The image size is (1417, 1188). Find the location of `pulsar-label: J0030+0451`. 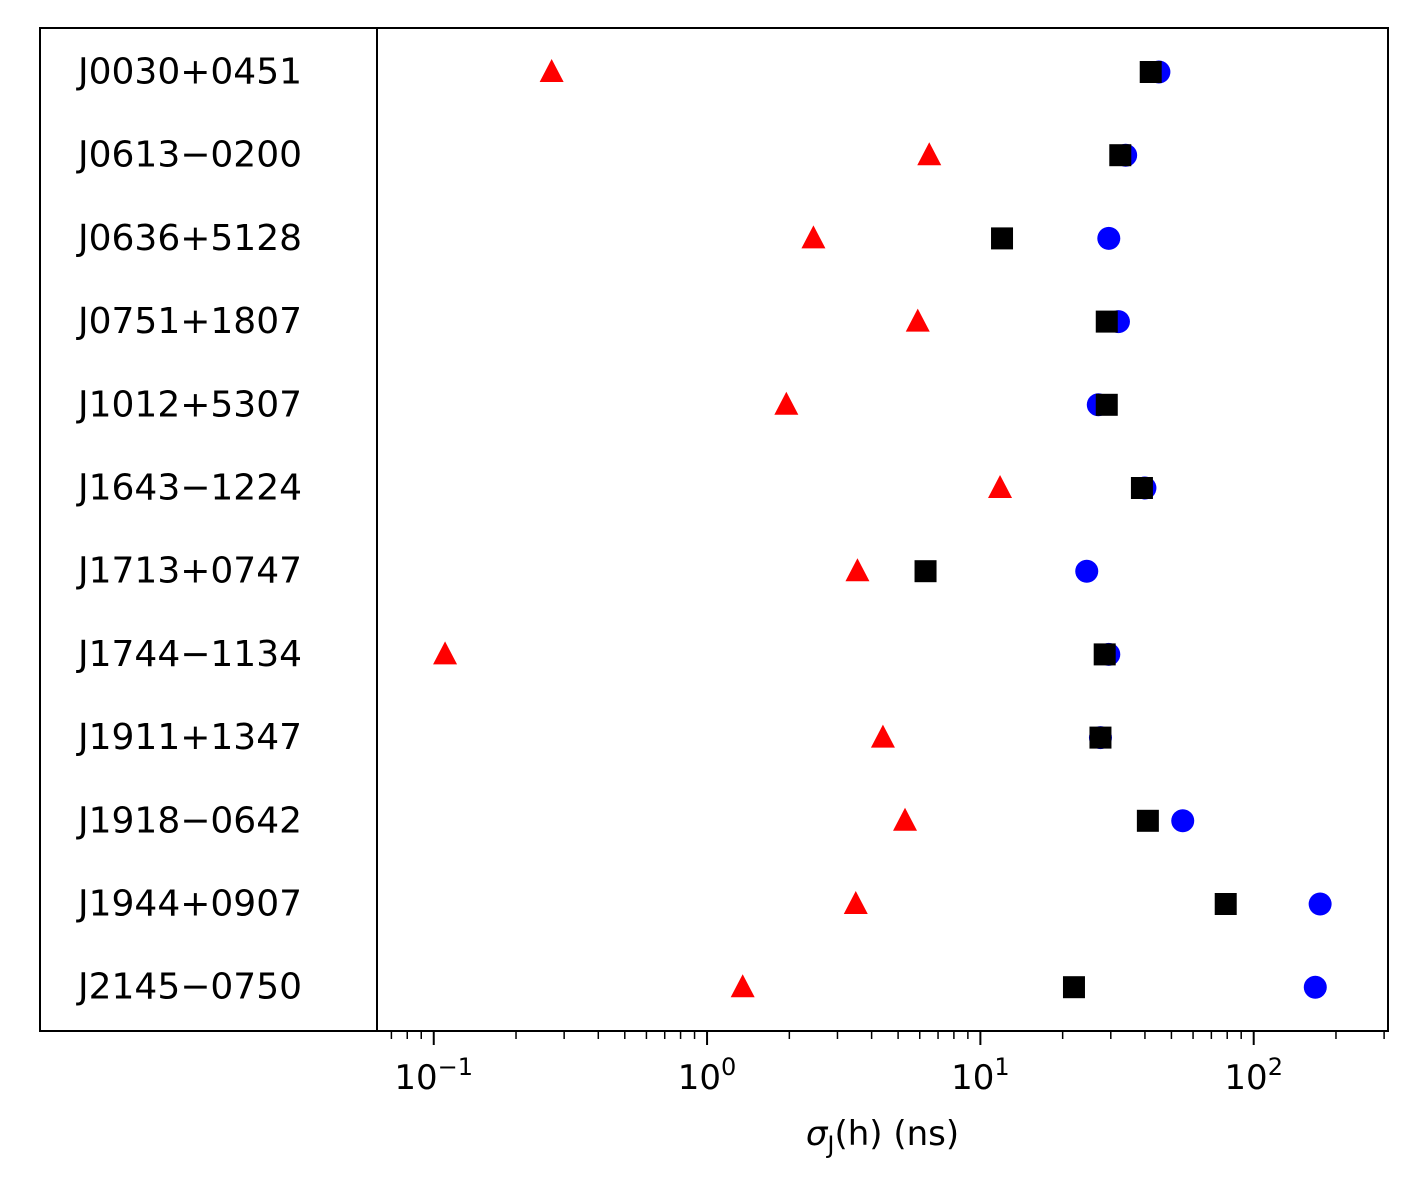

pulsar-label: J0030+0451 is located at coordinates (189, 72).